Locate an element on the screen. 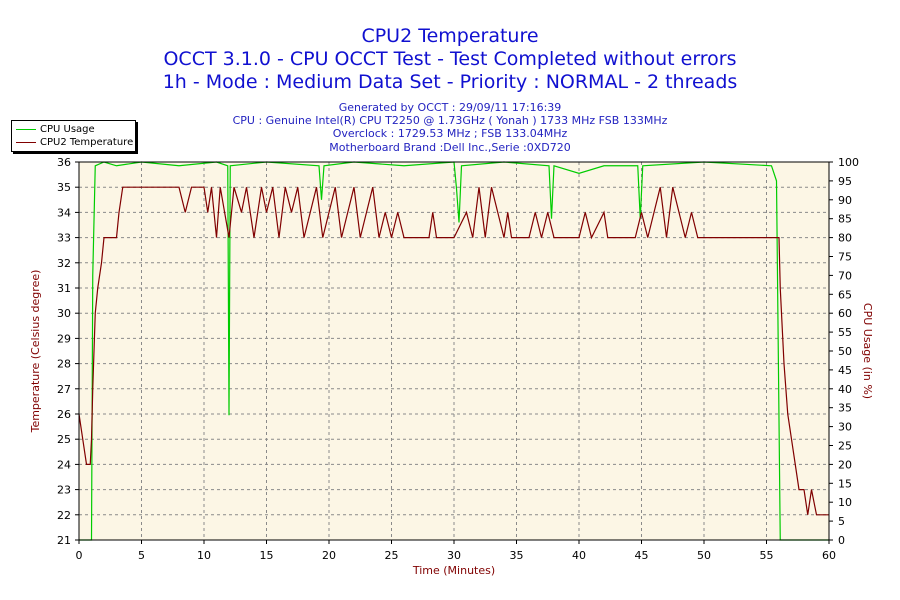 The image size is (900, 600). y-right-tick-label: 35 is located at coordinates (845, 408).